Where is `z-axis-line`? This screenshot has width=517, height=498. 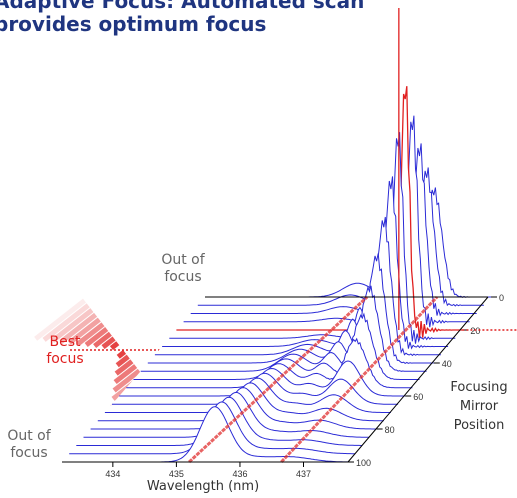
z-axis-line is located at coordinates (418, 379).